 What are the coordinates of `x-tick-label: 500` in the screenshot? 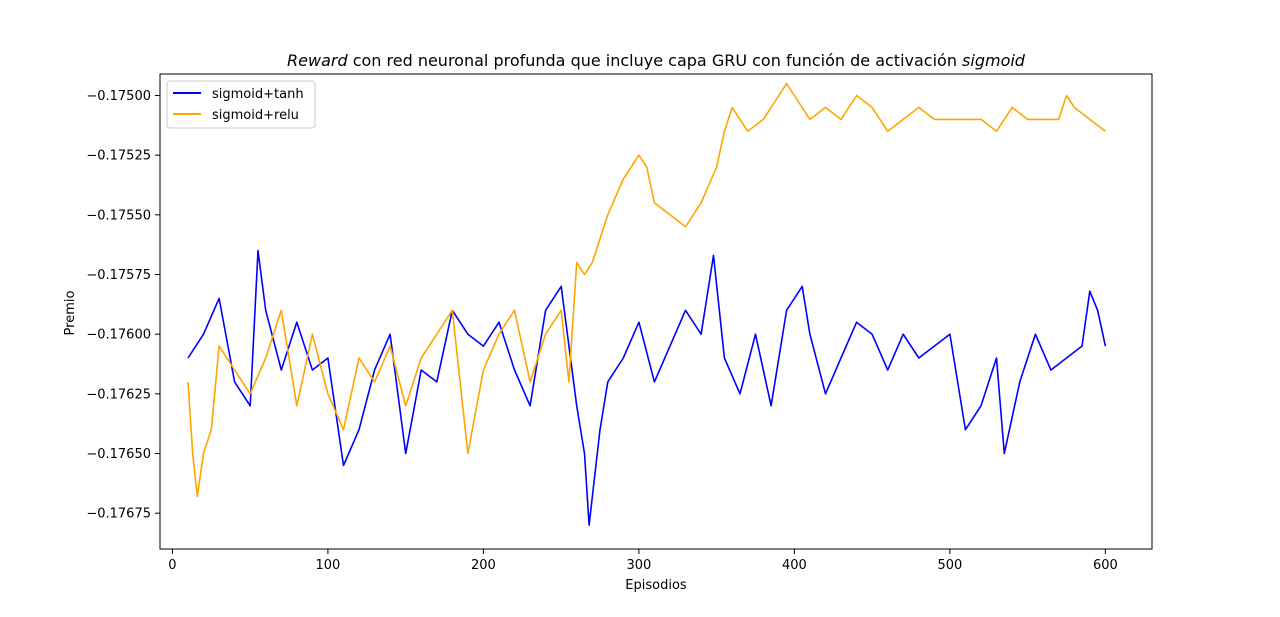 It's located at (949, 565).